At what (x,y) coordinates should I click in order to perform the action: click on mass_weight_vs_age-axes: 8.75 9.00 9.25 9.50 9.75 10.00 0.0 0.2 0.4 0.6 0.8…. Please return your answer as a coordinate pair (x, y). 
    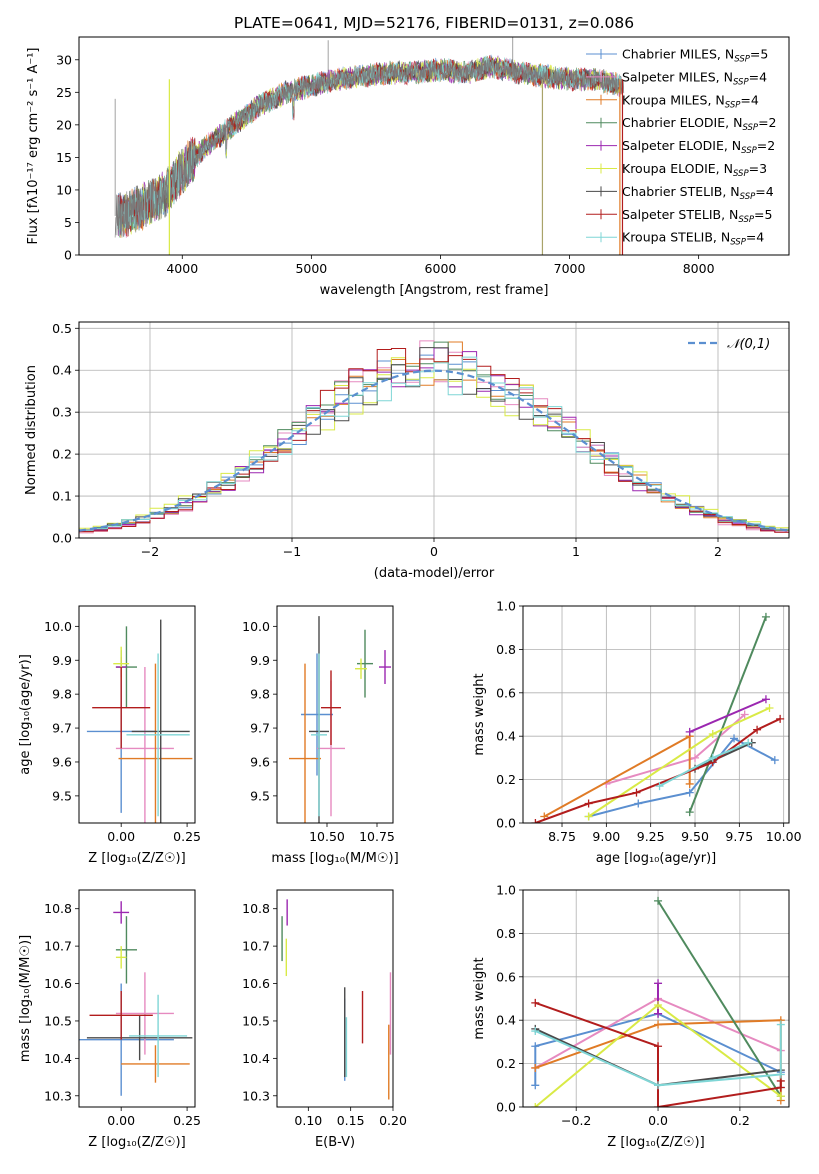
    Looking at the image, I should click on (637, 733).